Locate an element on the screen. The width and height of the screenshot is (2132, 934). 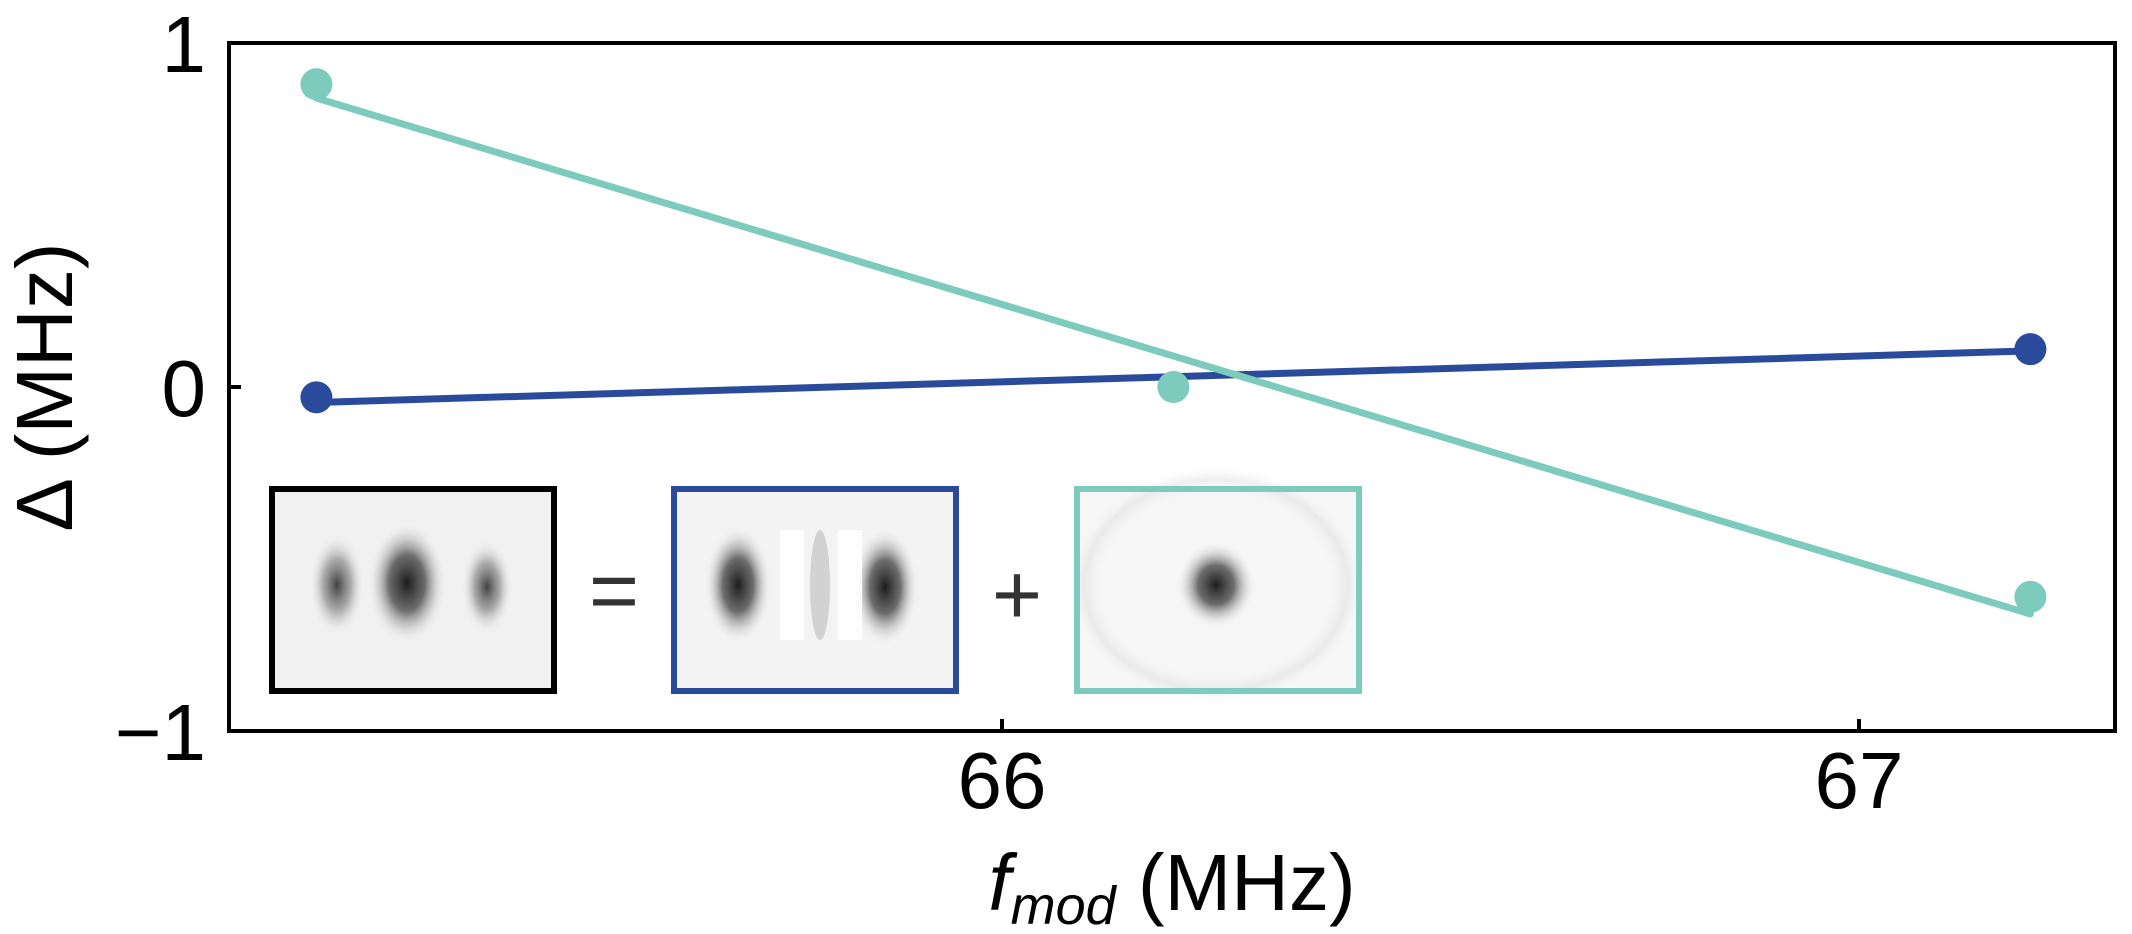
x-tick-label-67: 67 is located at coordinates (1859, 780).